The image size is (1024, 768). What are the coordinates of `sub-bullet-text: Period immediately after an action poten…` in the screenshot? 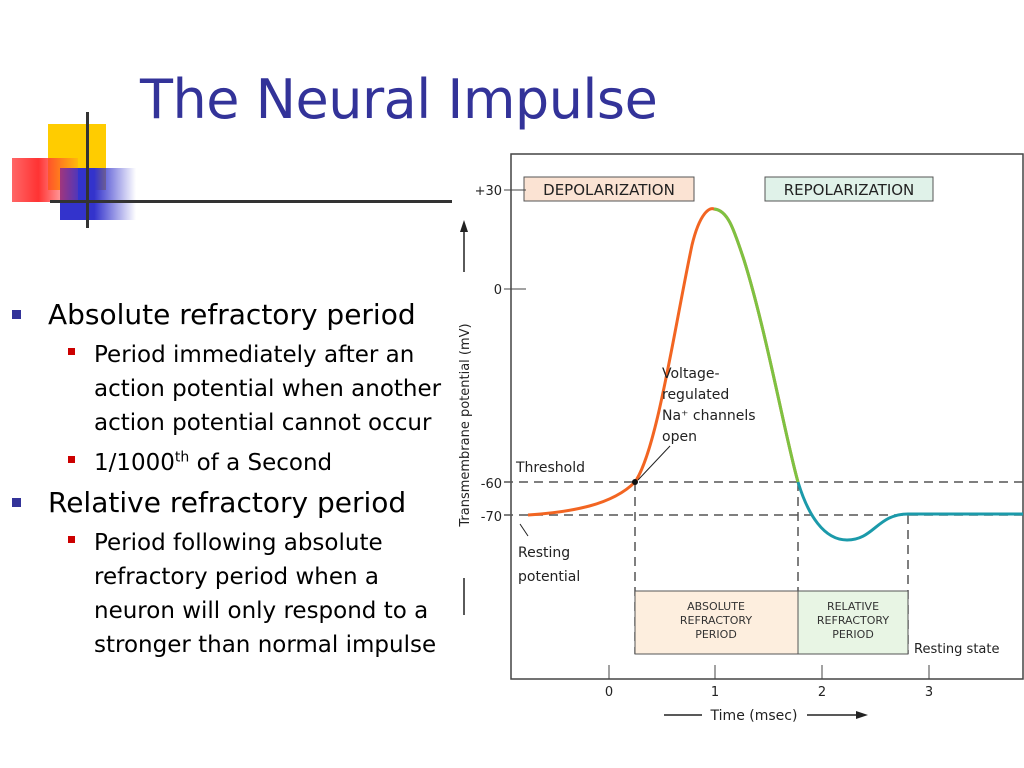 It's located at (268, 389).